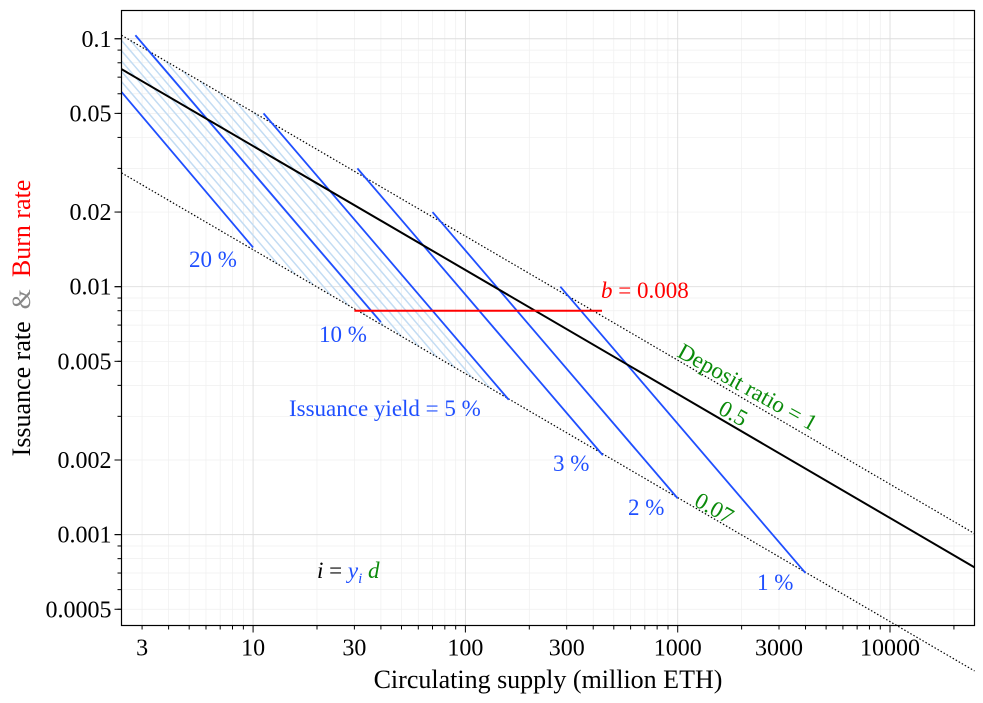 The width and height of the screenshot is (983, 703). I want to click on label-yield-10: 10 %, so click(343, 334).